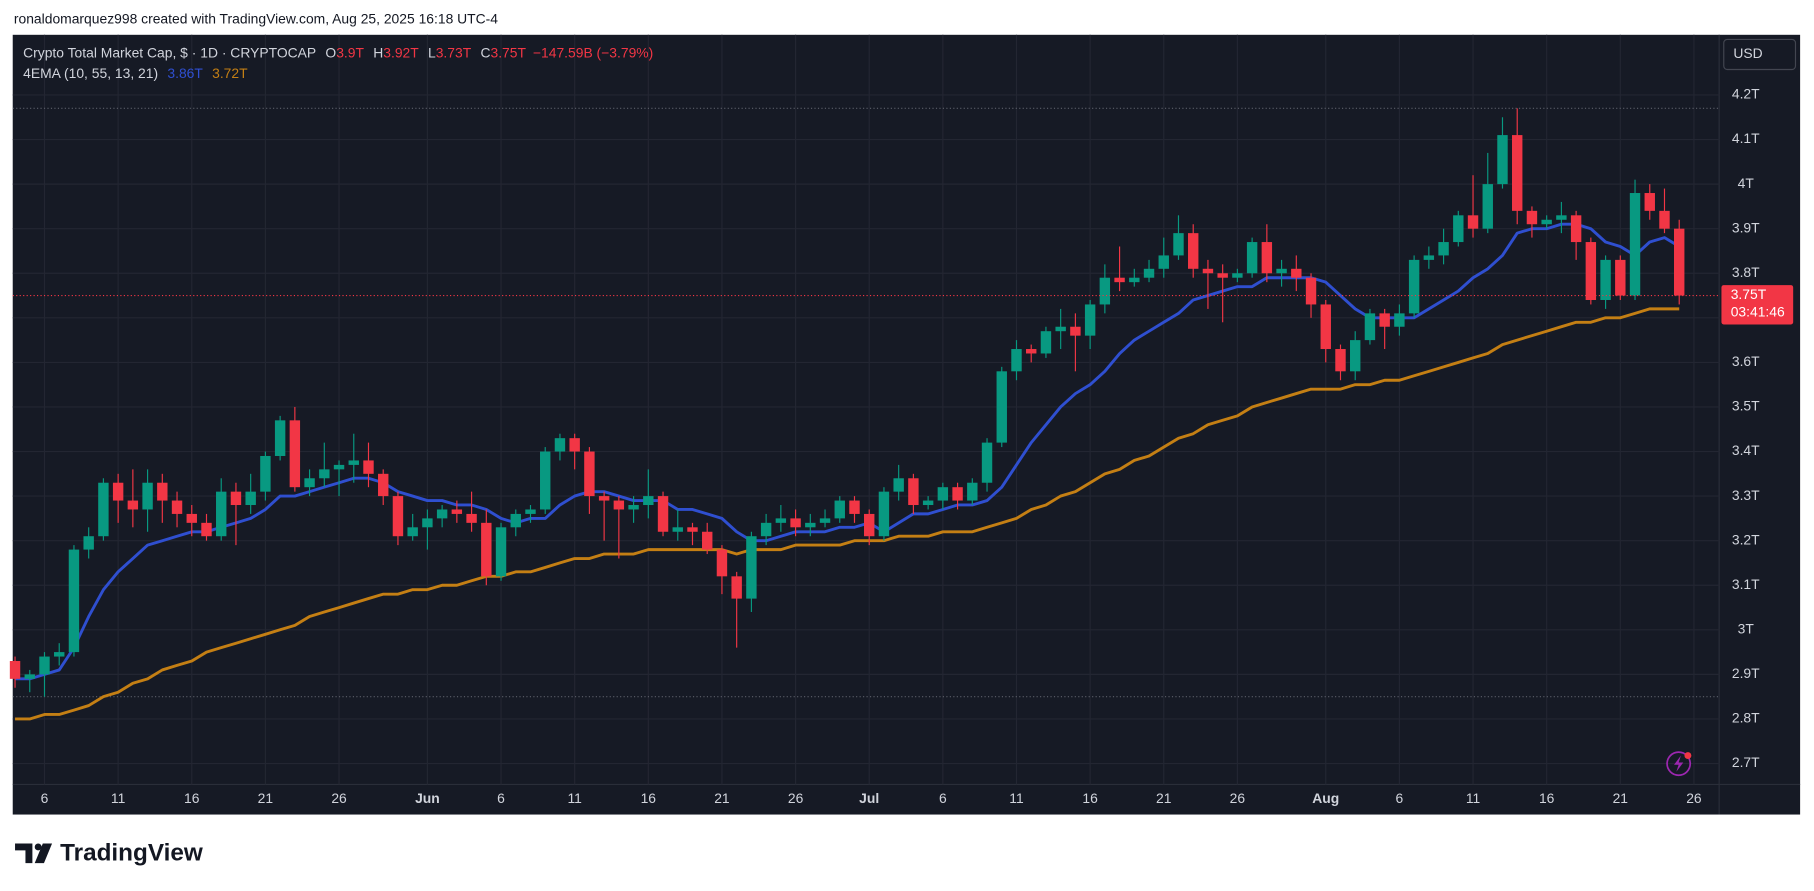 This screenshot has width=1814, height=891. What do you see at coordinates (722, 798) in the screenshot?
I see `x-tick-label: 21` at bounding box center [722, 798].